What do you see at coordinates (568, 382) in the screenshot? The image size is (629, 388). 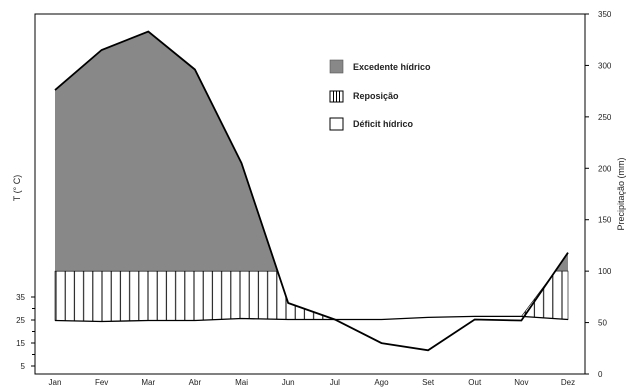 I see `x-tick-label: Dez` at bounding box center [568, 382].